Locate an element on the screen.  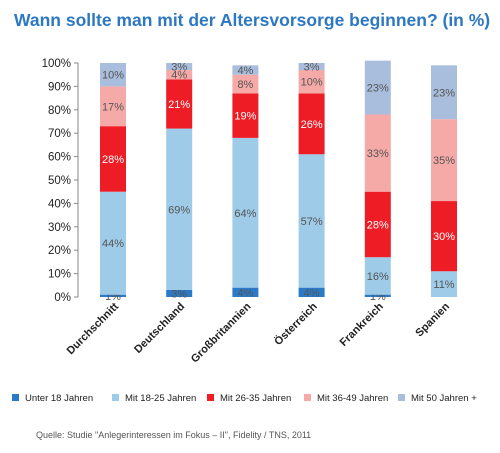
bar-segment-grossbritannien-mit-26-35-jahren is located at coordinates (245, 115).